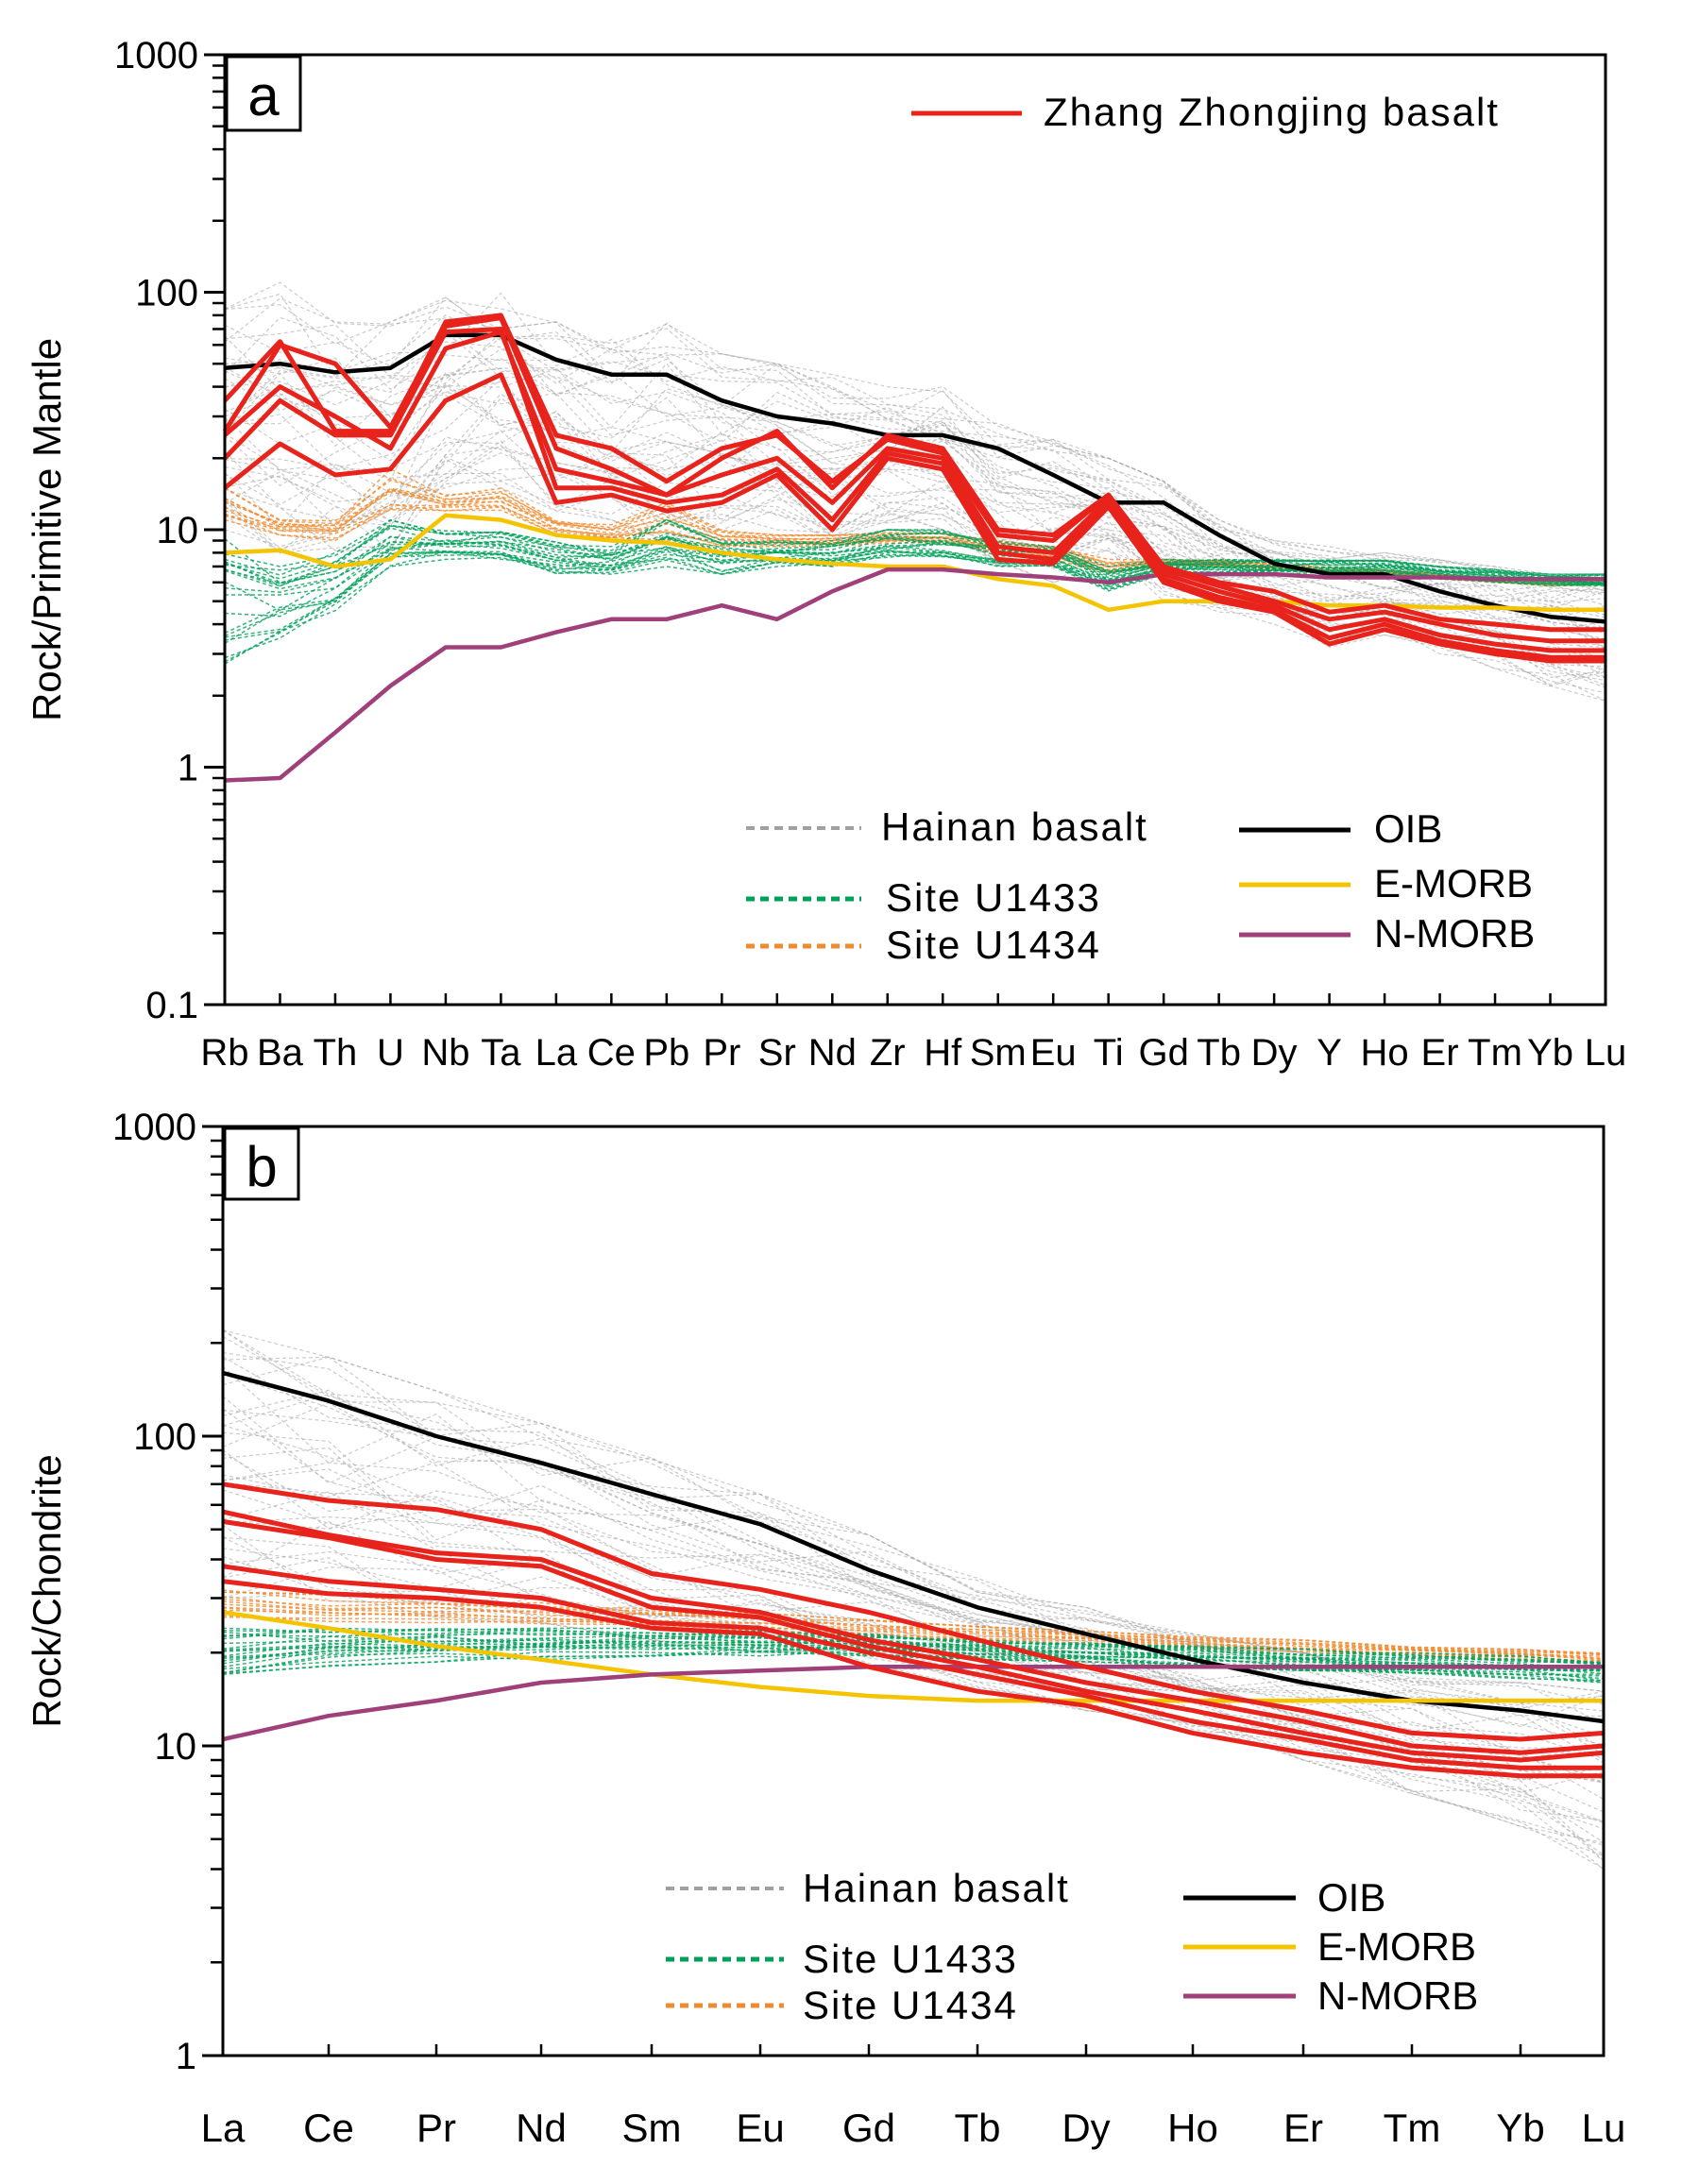 This screenshot has width=1682, height=2184. What do you see at coordinates (156, 55) in the screenshot?
I see `y-tick-label: 1000` at bounding box center [156, 55].